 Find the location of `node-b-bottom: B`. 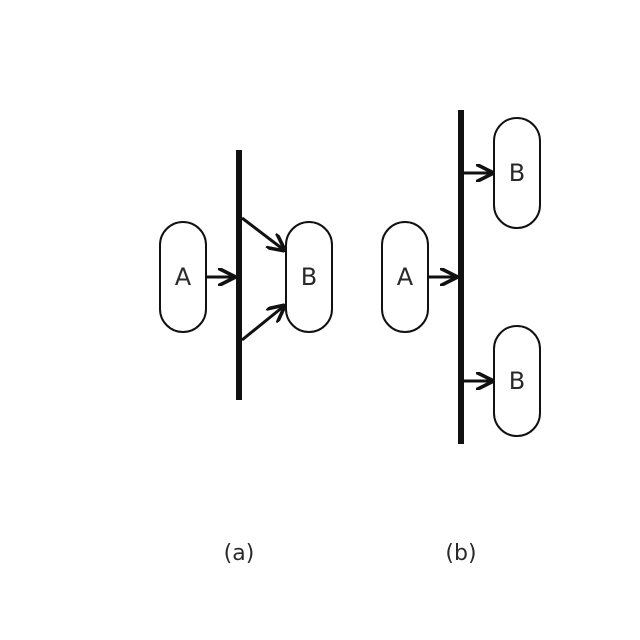

node-b-bottom: B is located at coordinates (517, 381).